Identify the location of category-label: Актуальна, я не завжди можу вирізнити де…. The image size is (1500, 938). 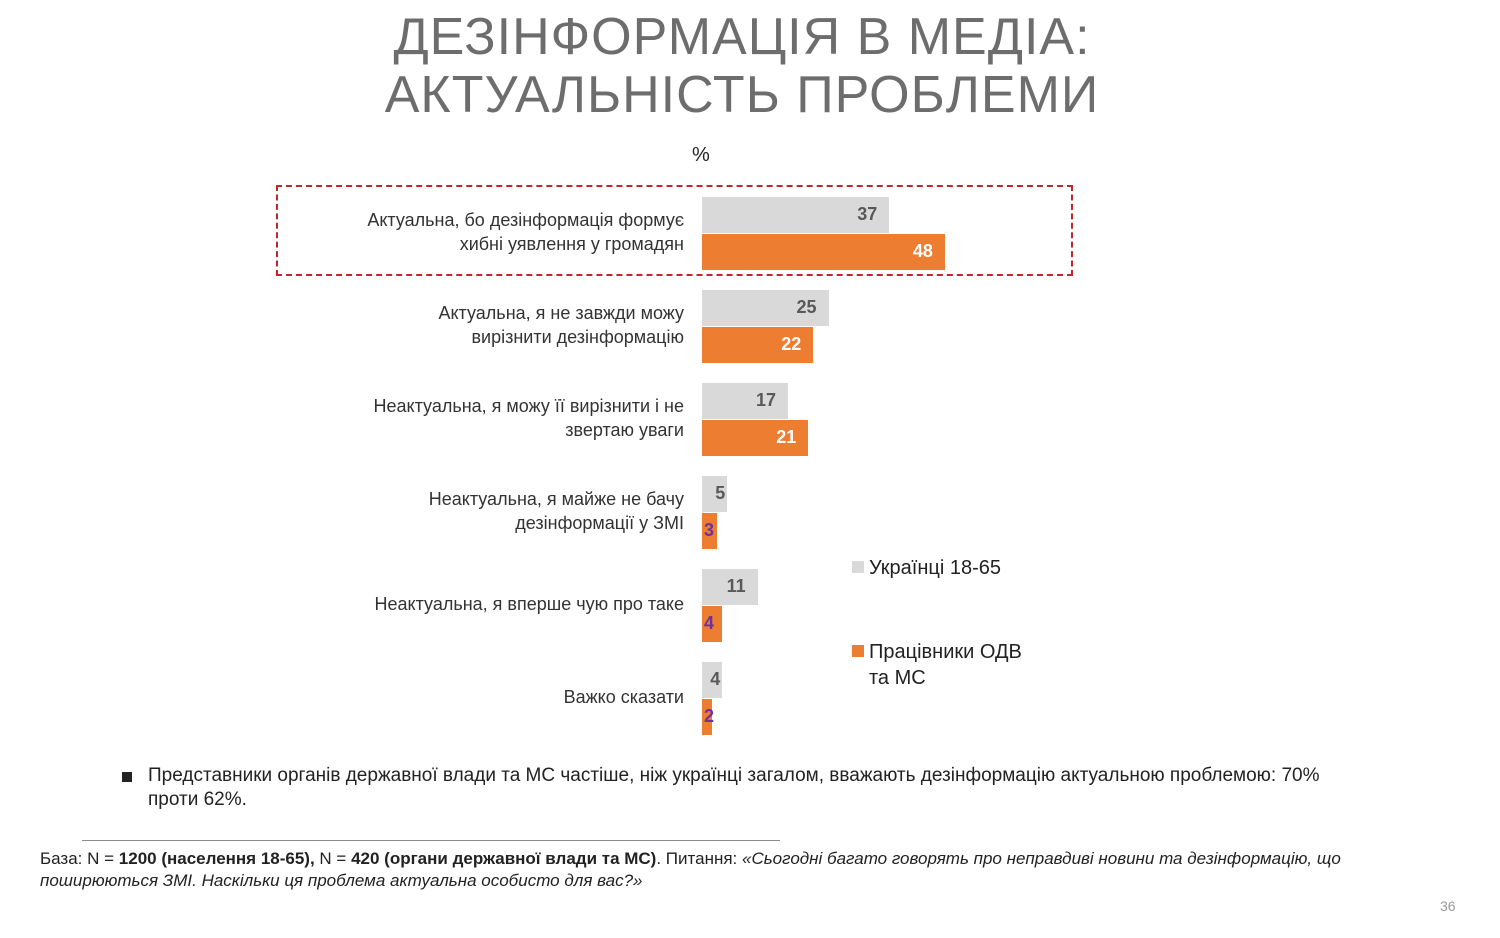
(561, 325).